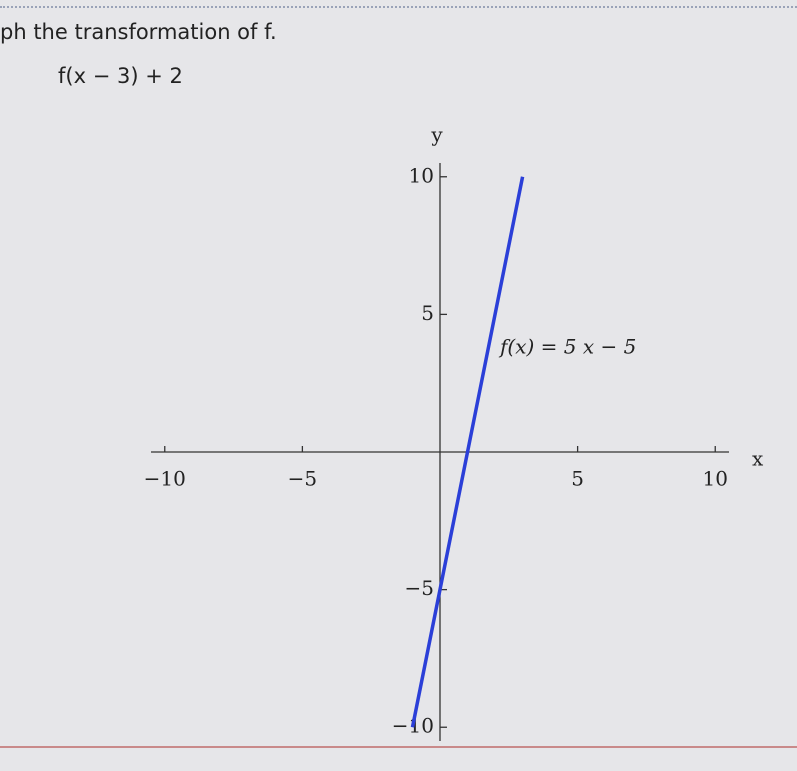  Describe the element at coordinates (436, 135) in the screenshot. I see `y-axis-label: y` at that location.